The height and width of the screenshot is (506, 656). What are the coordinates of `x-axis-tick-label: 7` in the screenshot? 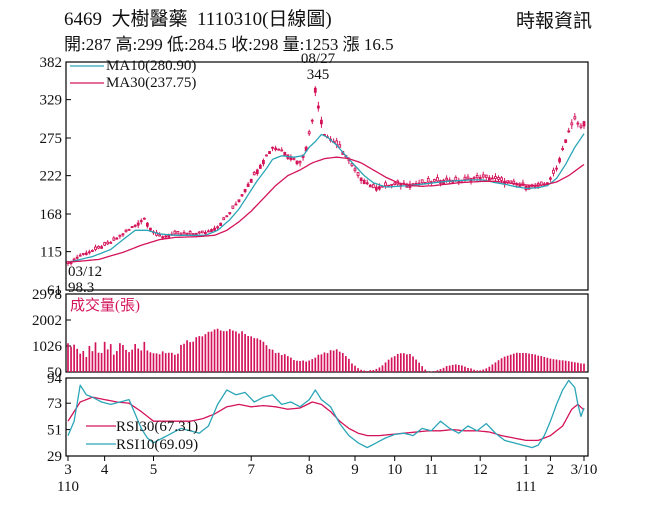 It's located at (251, 470).